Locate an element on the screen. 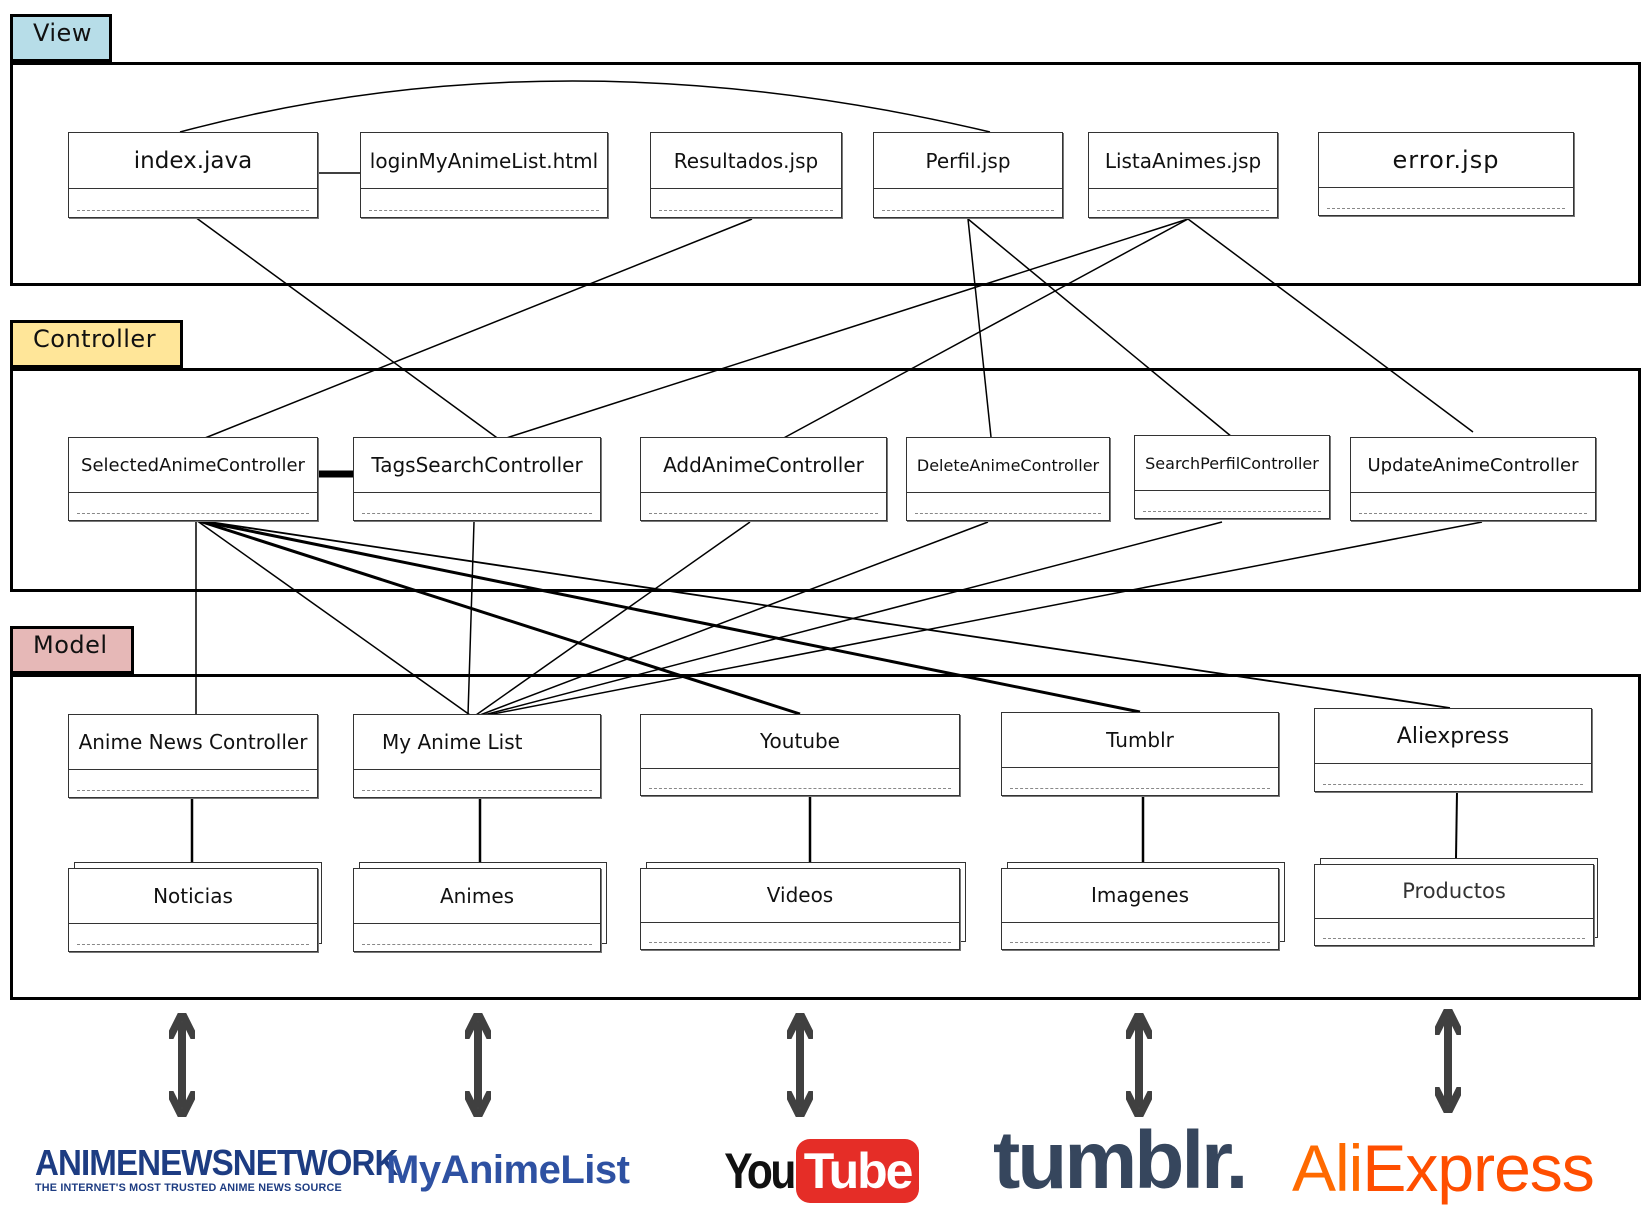 The width and height of the screenshot is (1651, 1225). box-label: AddAnimeController is located at coordinates (763, 465).